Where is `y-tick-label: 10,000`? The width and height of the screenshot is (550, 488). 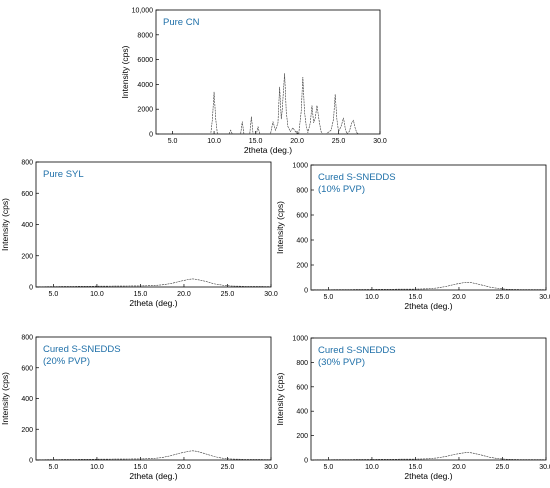
y-tick-label: 10,000 is located at coordinates (143, 11).